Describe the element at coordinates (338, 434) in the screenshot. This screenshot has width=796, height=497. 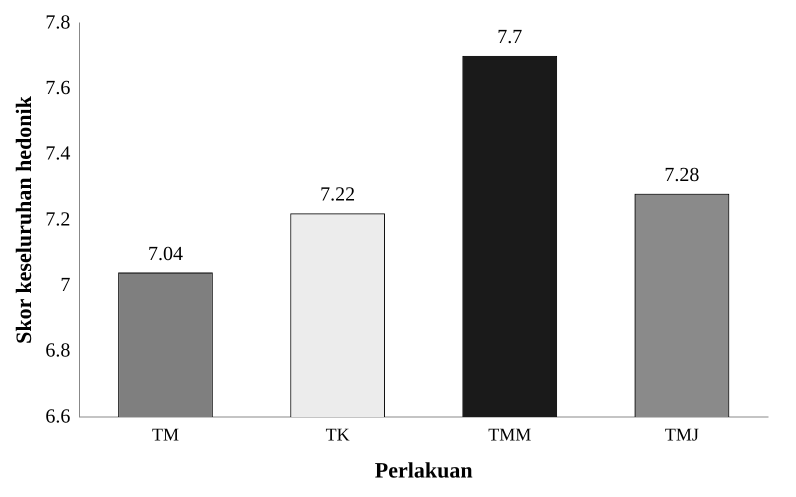
I see `x-tick-label: TK` at that location.